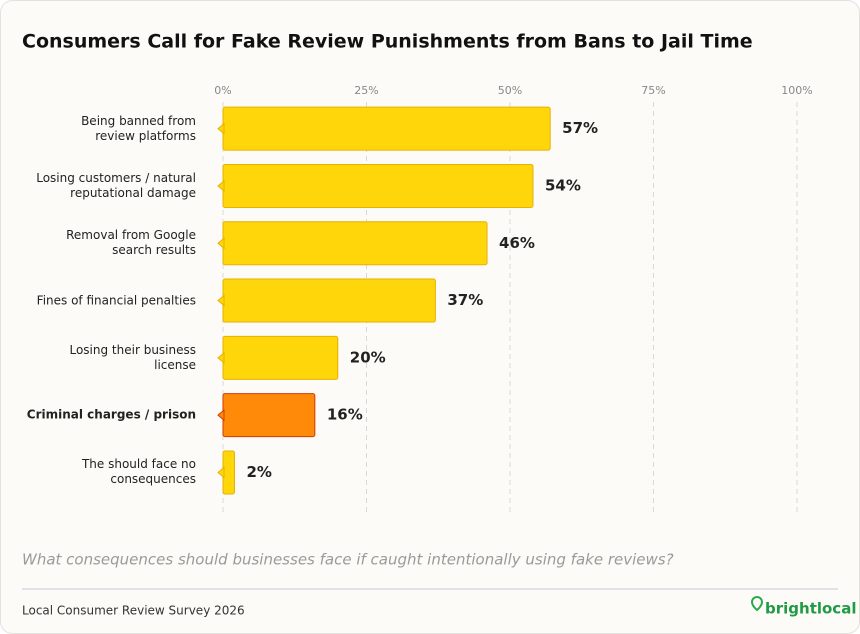 Image resolution: width=860 pixels, height=634 pixels. Describe the element at coordinates (116, 300) in the screenshot. I see `category-label: Fines of financial penalties` at that location.